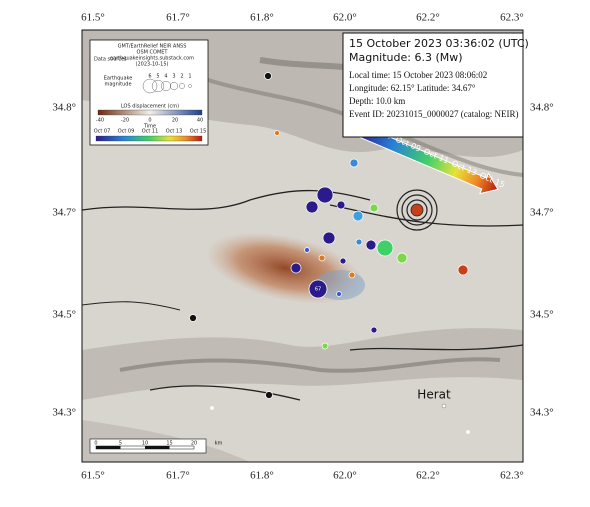  I want to click on los-tick-label: -40, so click(100, 121).